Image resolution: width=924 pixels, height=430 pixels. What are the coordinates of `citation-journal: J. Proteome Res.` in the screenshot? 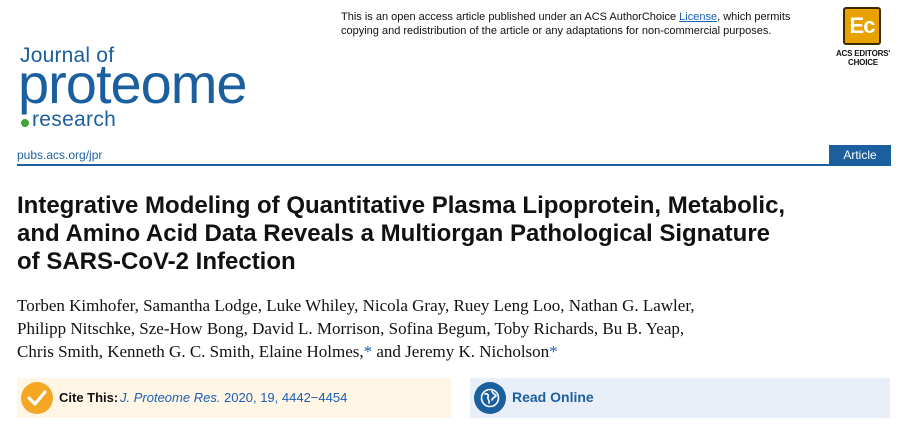 It's located at (170, 397).